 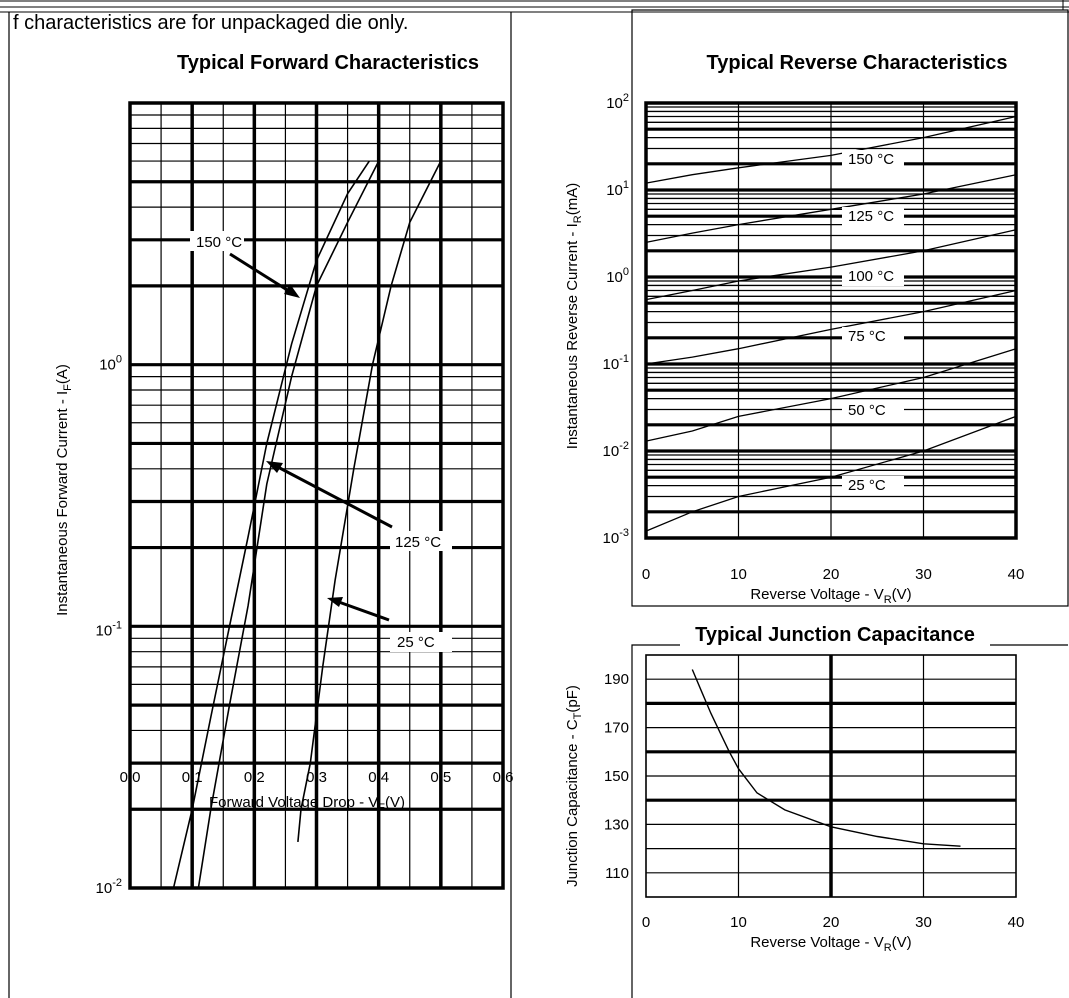 I want to click on reverse-x-tick-label: 30, so click(x=923, y=574).